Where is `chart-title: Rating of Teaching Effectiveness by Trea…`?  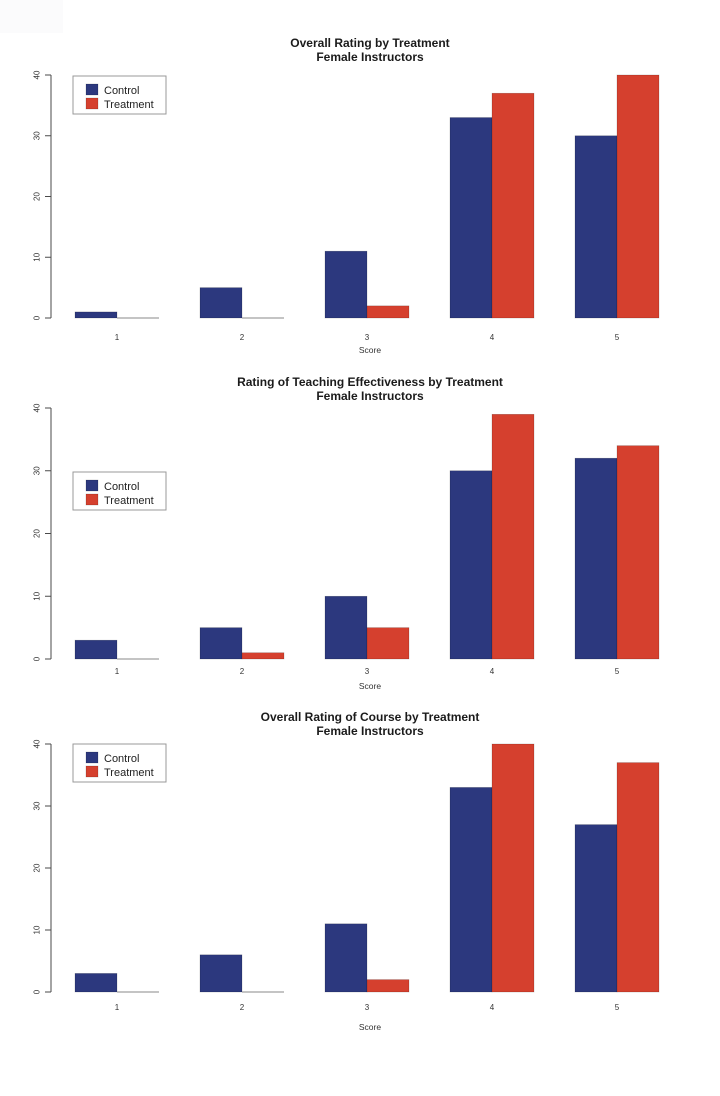 chart-title: Rating of Teaching Effectiveness by Trea… is located at coordinates (370, 382).